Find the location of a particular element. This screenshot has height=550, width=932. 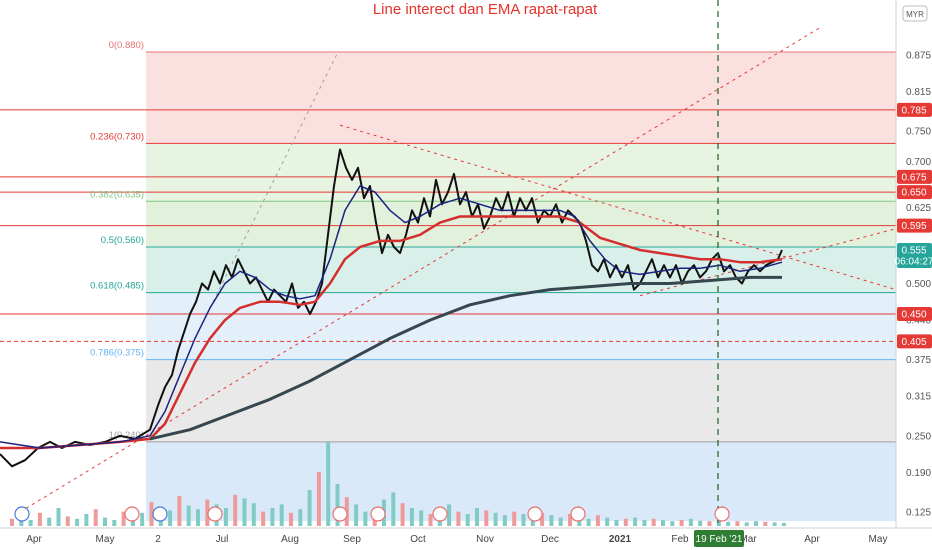

x-tick-2: 2 is located at coordinates (158, 539).